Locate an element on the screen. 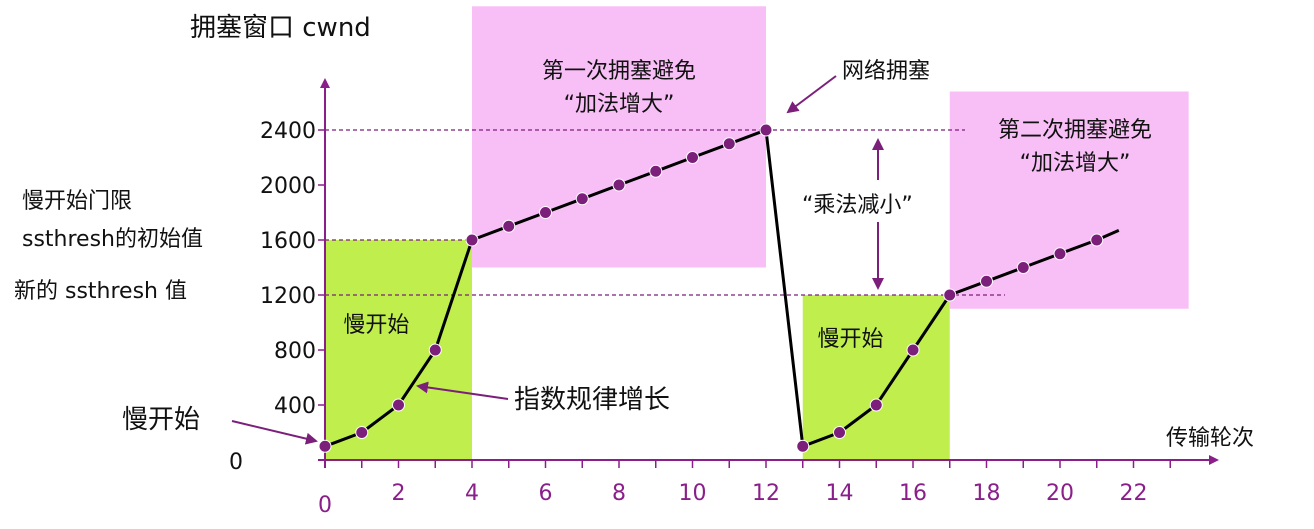  region-label-slow-start-2: 慢开始 is located at coordinates (850, 339).